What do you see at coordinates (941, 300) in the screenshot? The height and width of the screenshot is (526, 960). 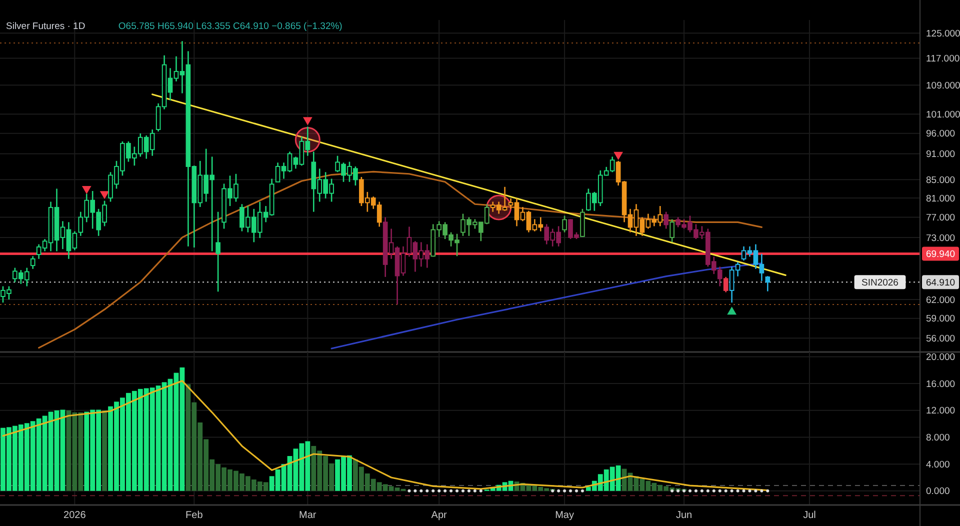 I see `y-tick-label: 62.000` at bounding box center [941, 300].